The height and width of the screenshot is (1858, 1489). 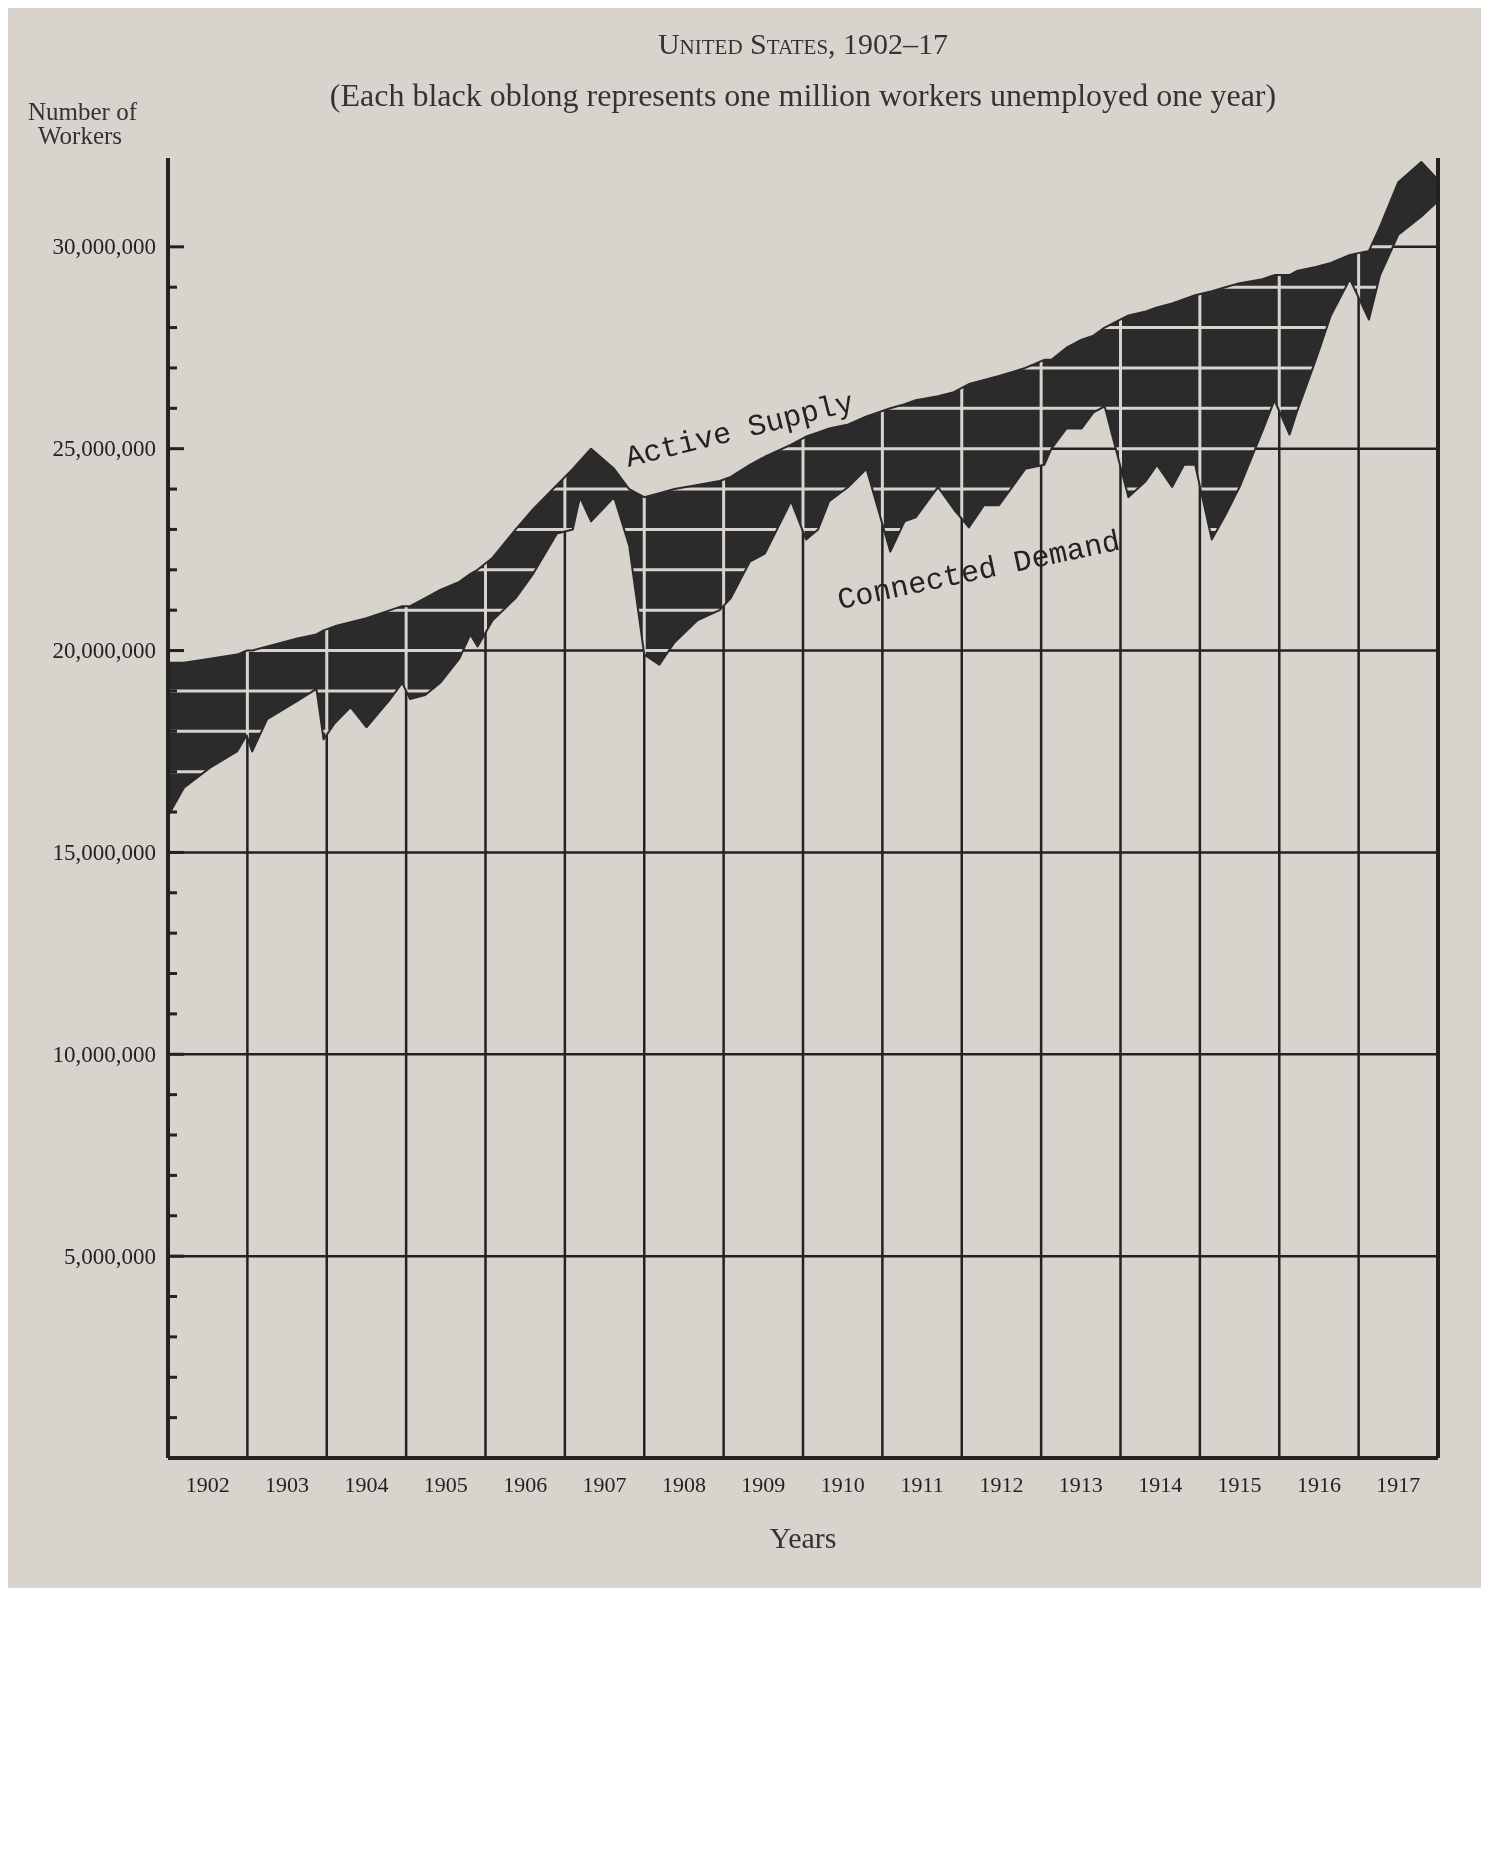 What do you see at coordinates (803, 1537) in the screenshot?
I see `x-axis-title: Years` at bounding box center [803, 1537].